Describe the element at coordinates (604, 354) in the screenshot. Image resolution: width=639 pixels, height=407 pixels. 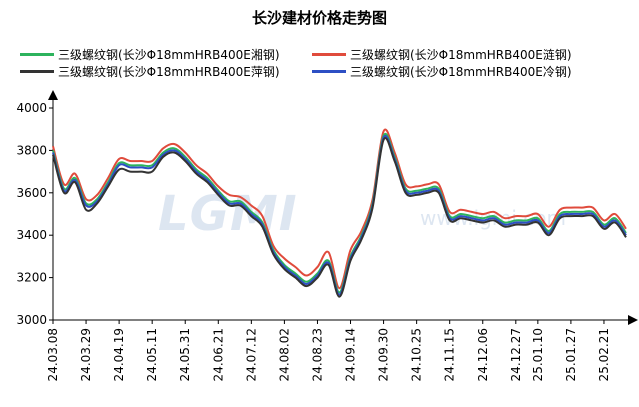
I see `x-tick-label: 25.02.21` at that location.